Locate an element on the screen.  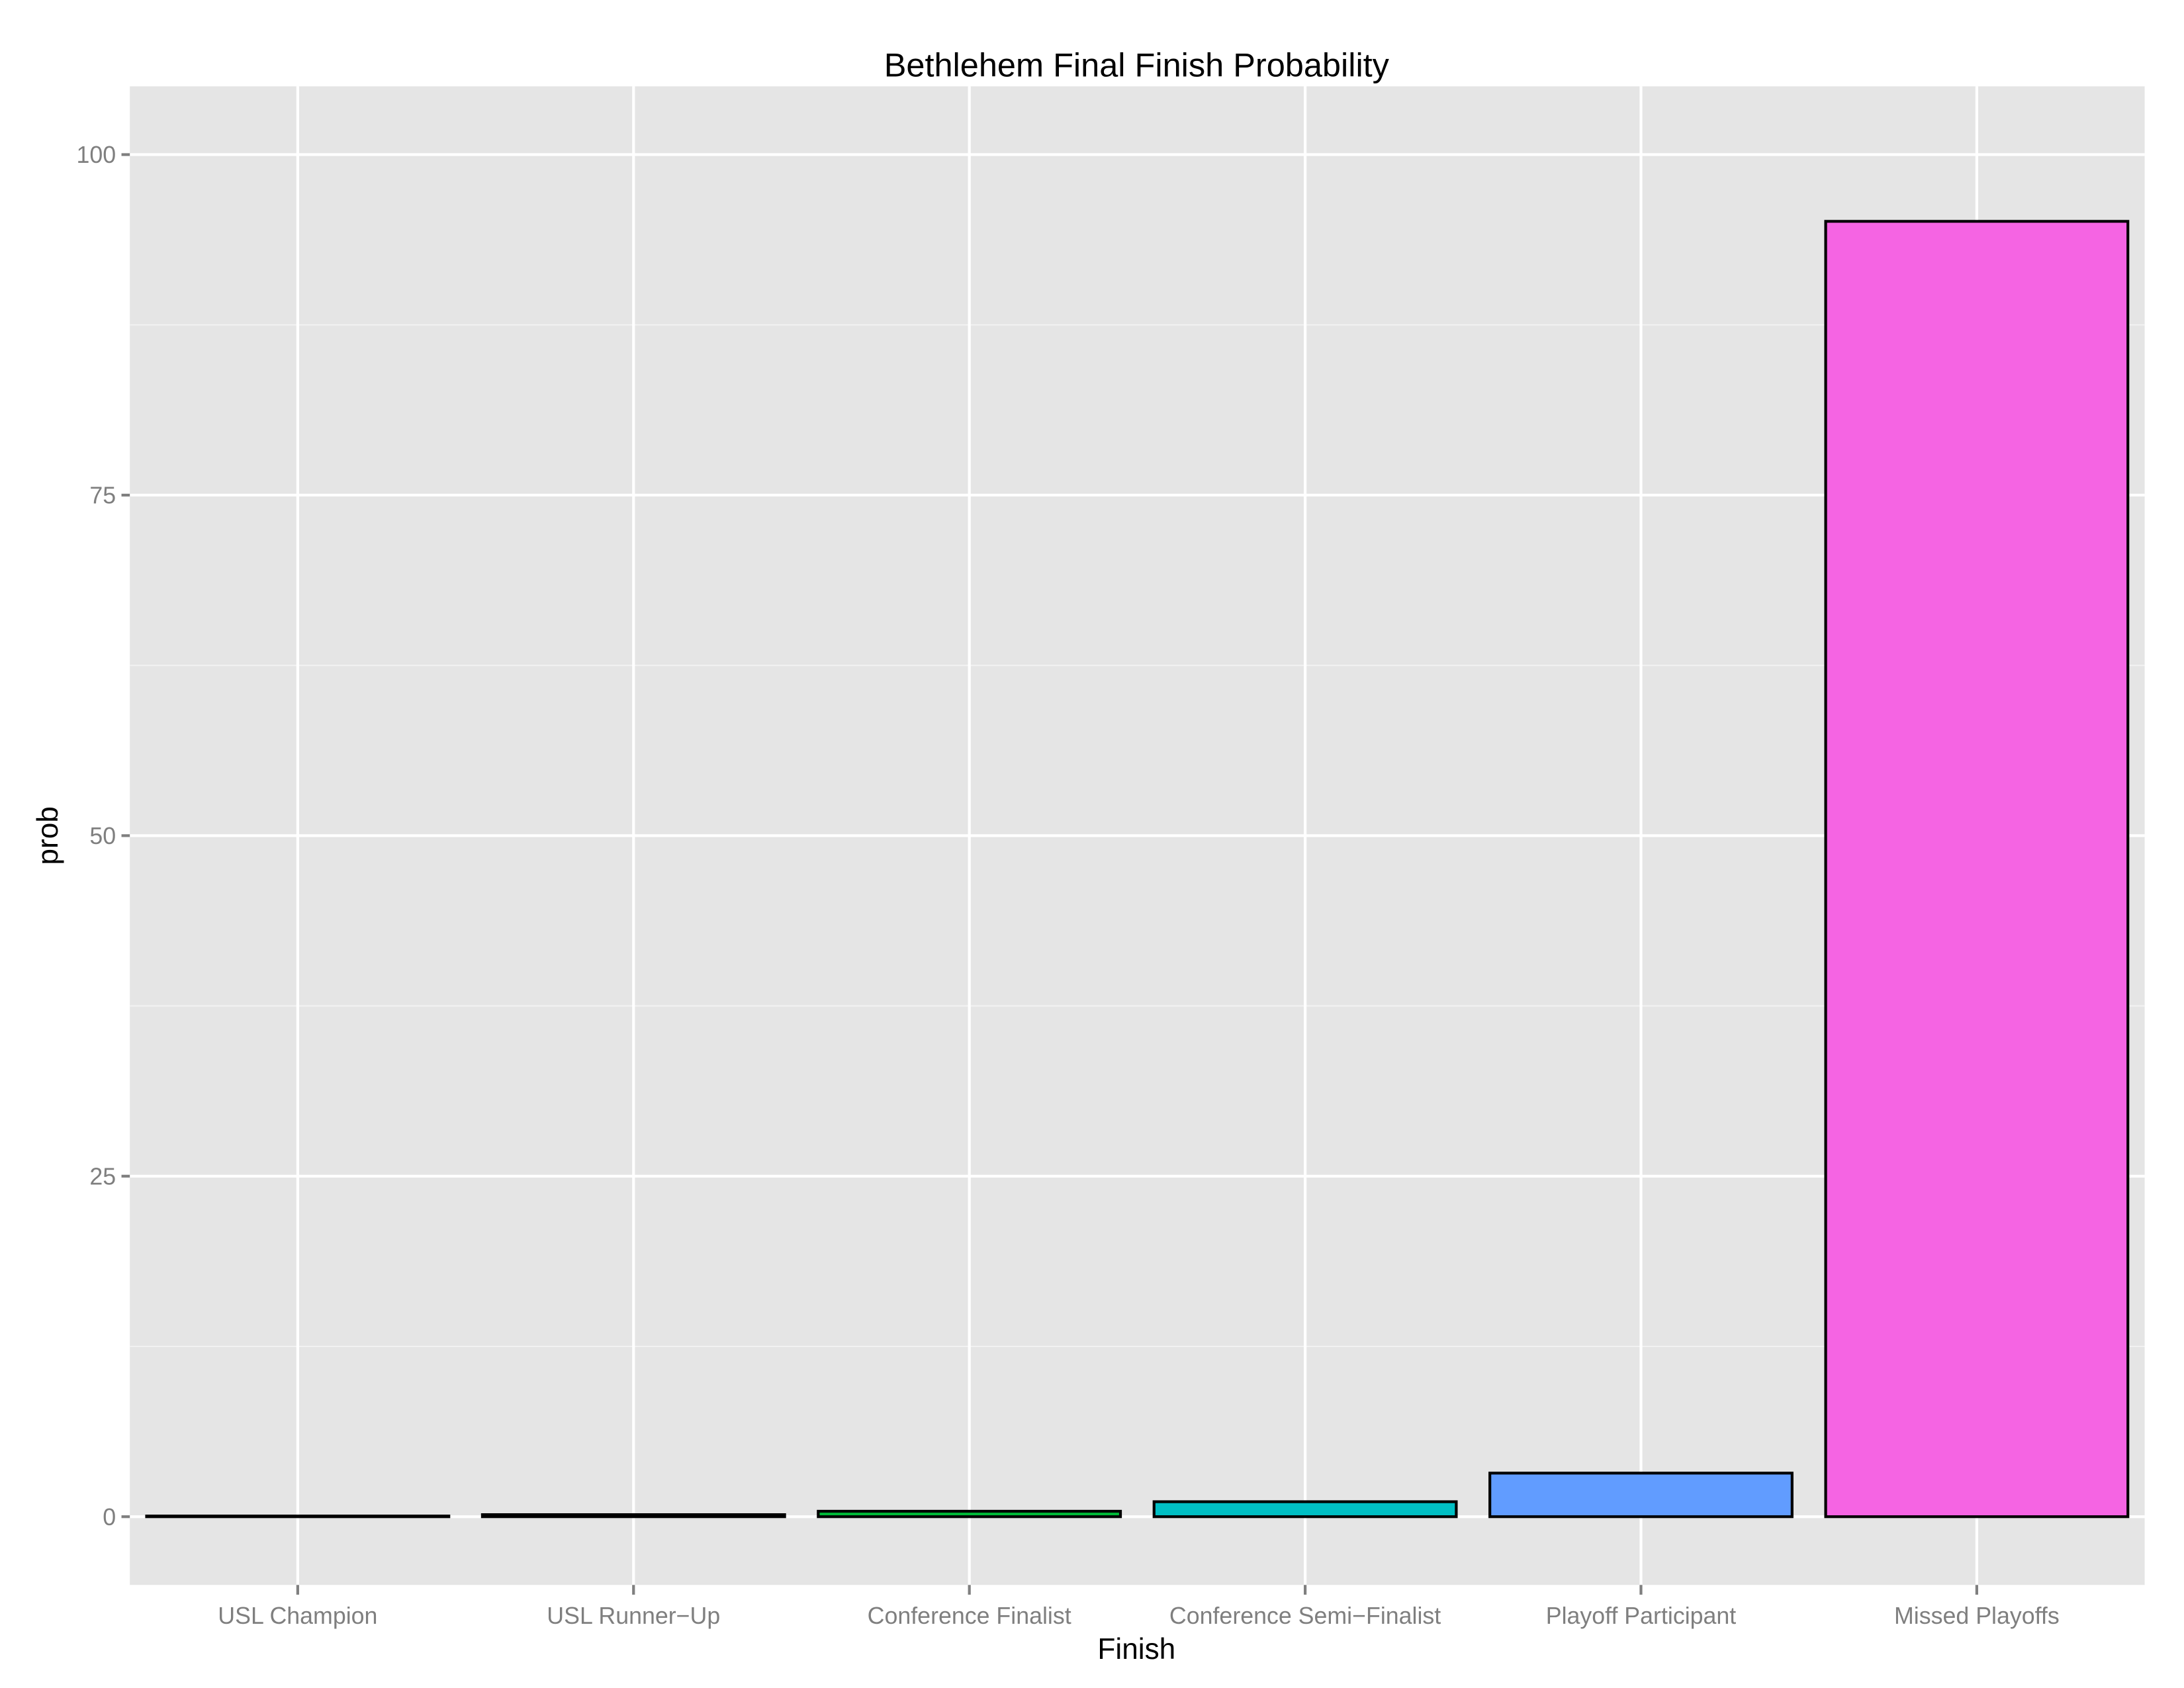
x-tick-label: USL Champion is located at coordinates (297, 1616).